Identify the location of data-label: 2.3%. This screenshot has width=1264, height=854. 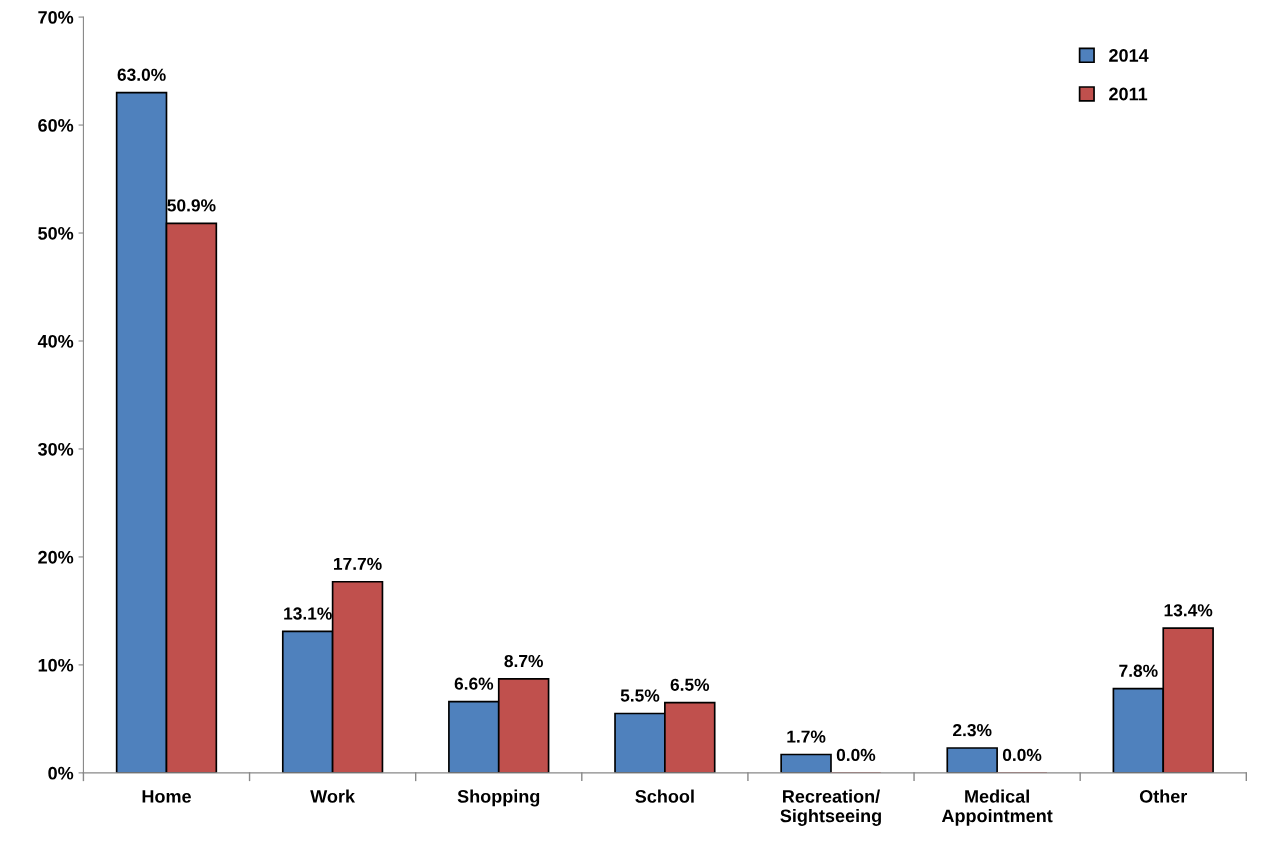
(972, 730).